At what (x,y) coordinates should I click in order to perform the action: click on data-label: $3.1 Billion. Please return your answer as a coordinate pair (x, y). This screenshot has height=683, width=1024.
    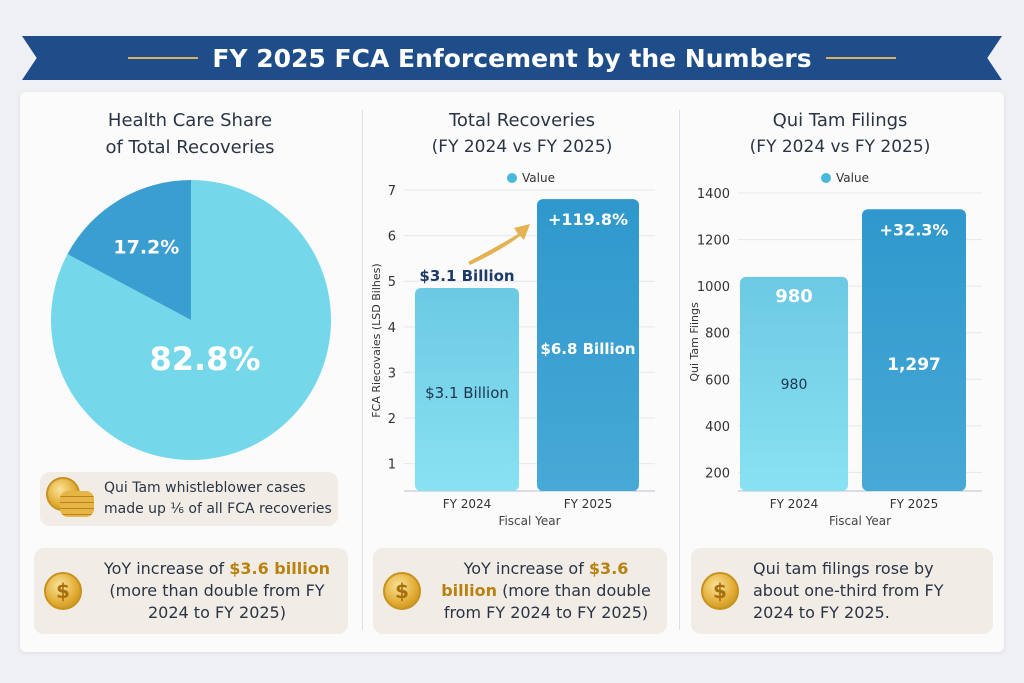
    Looking at the image, I should click on (467, 393).